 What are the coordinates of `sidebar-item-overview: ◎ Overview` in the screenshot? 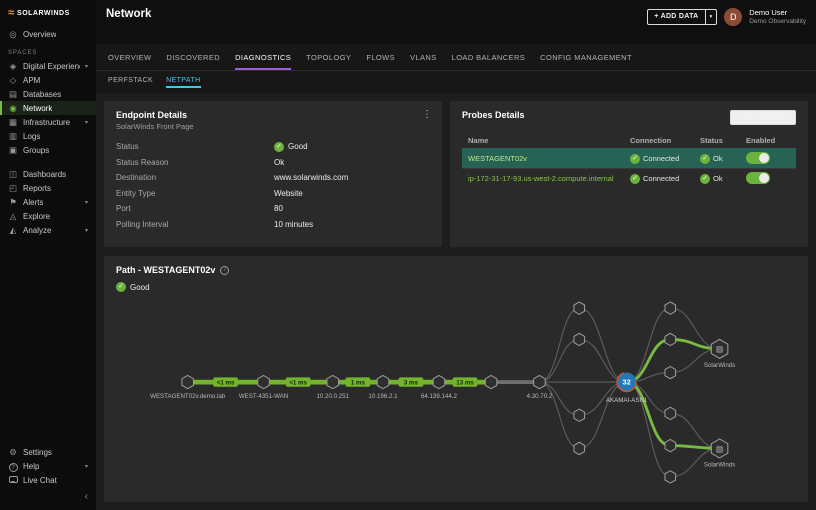 It's located at (33, 33).